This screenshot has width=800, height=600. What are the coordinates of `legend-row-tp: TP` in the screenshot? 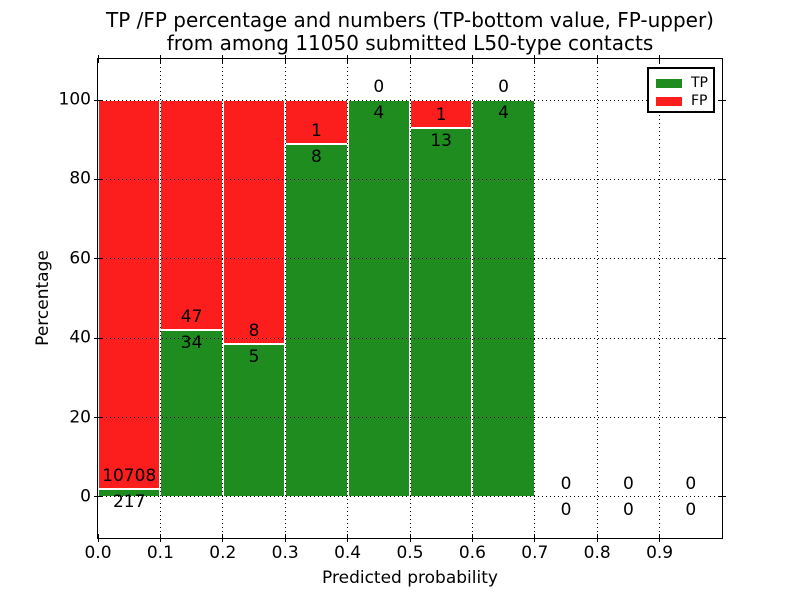 It's located at (684, 83).